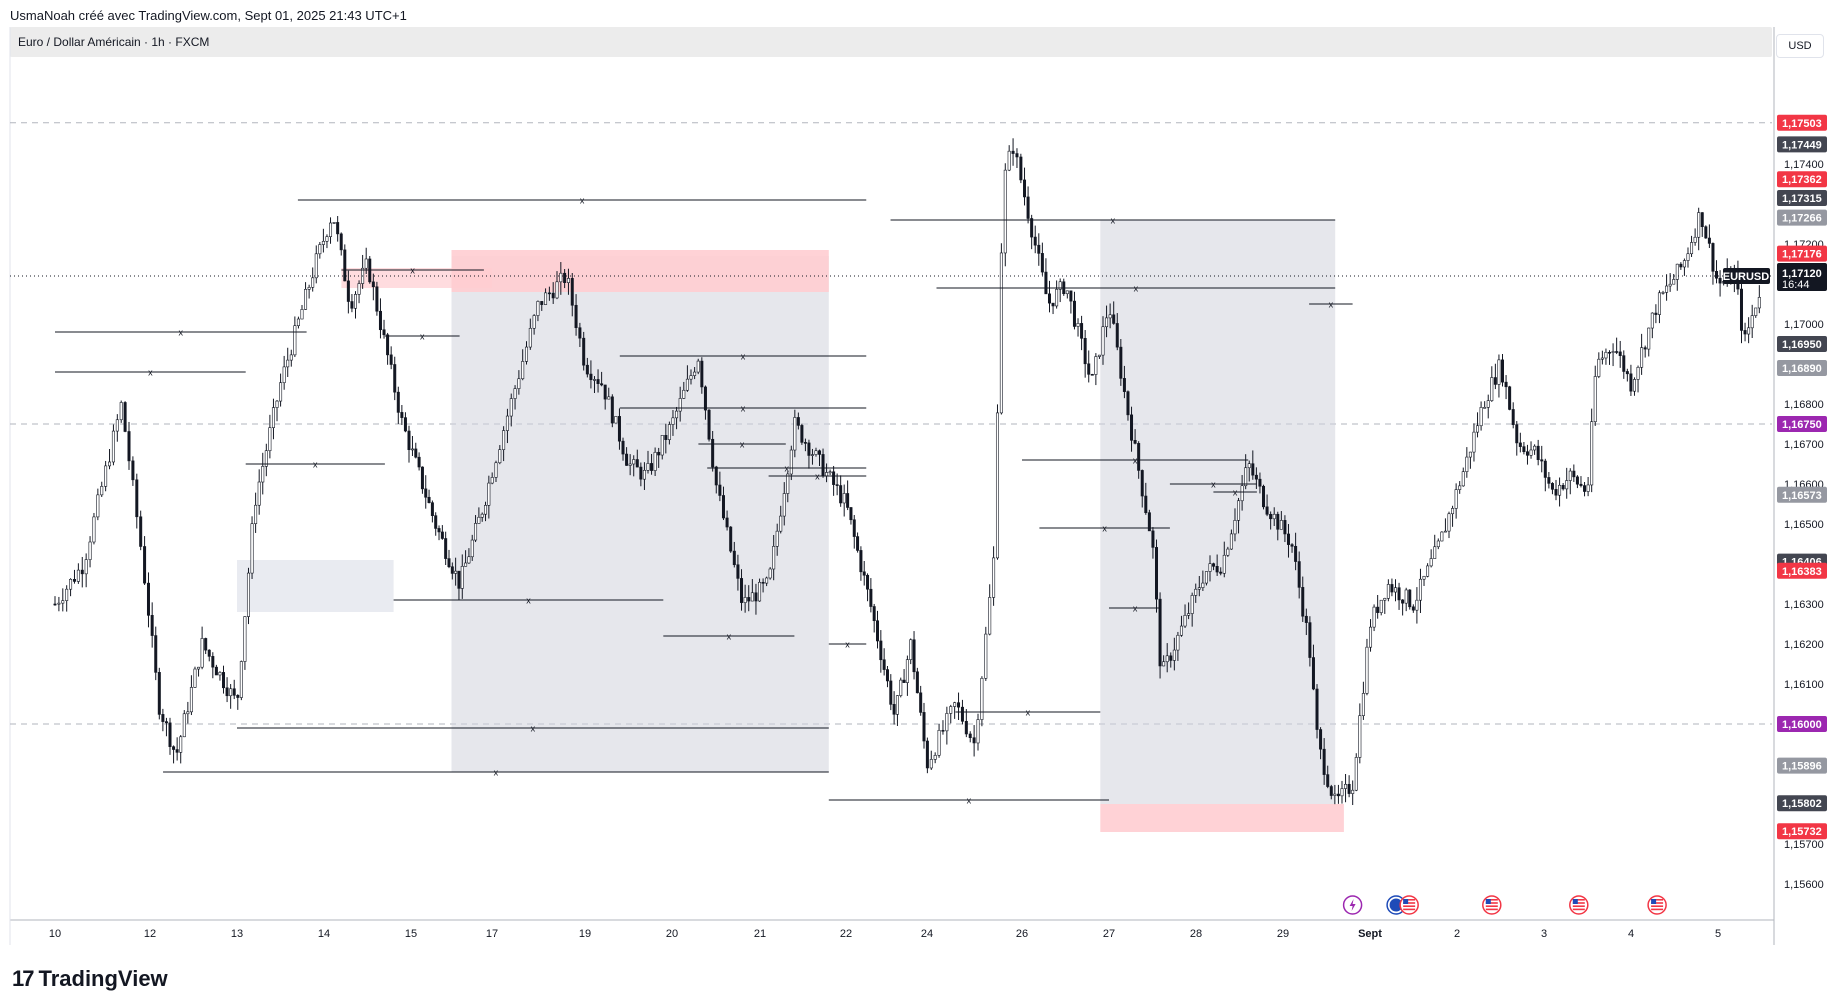 The width and height of the screenshot is (1835, 1006). I want to click on currency-button: USD, so click(1800, 46).